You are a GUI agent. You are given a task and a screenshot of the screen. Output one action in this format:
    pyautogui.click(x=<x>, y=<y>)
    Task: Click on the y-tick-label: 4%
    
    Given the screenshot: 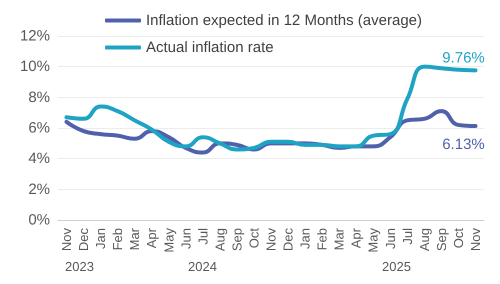 What is the action you would take?
    pyautogui.click(x=39, y=159)
    